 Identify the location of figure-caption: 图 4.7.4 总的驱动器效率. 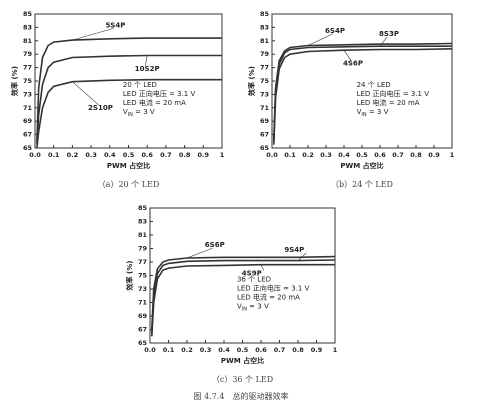
(241, 396).